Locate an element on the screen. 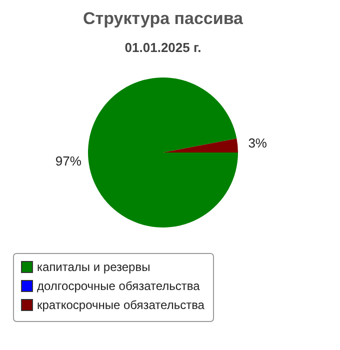  legend-label: капиталы и резервы is located at coordinates (93, 267).